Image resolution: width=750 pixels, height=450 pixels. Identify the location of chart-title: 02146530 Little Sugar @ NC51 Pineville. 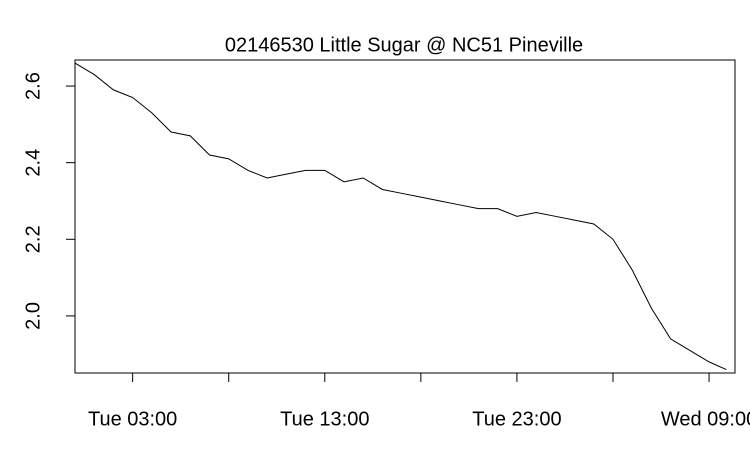
(404, 45).